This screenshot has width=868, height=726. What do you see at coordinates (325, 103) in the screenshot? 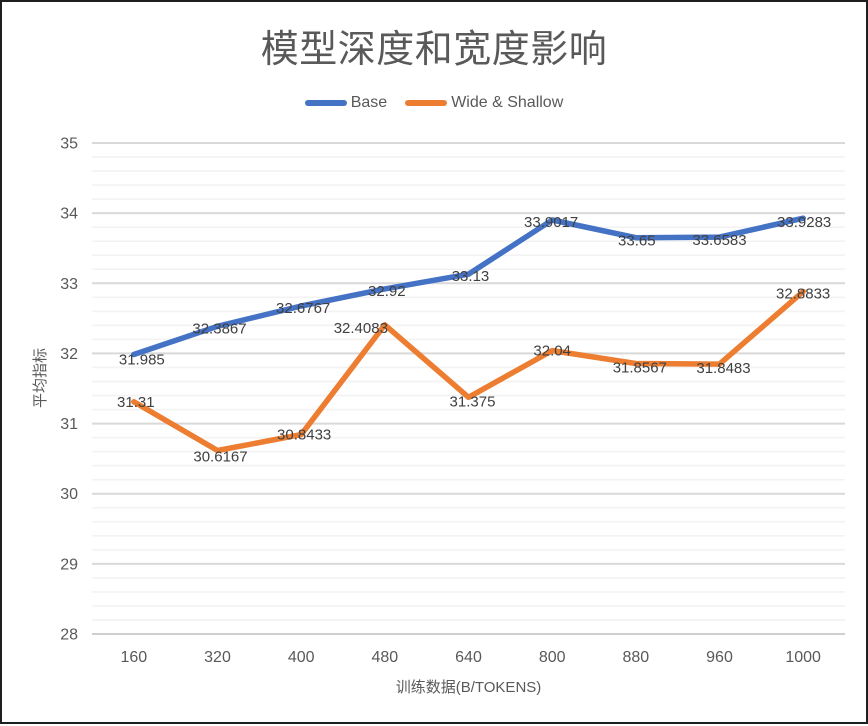
I see `legend-swatch-base` at bounding box center [325, 103].